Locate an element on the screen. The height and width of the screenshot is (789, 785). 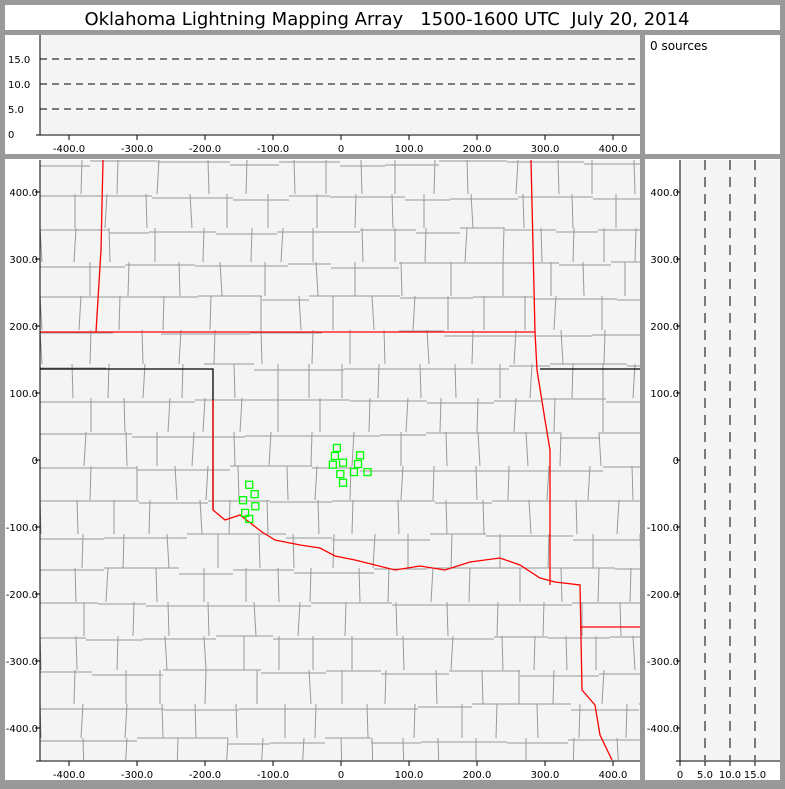
x-tick-label: -100.0 is located at coordinates (273, 775).